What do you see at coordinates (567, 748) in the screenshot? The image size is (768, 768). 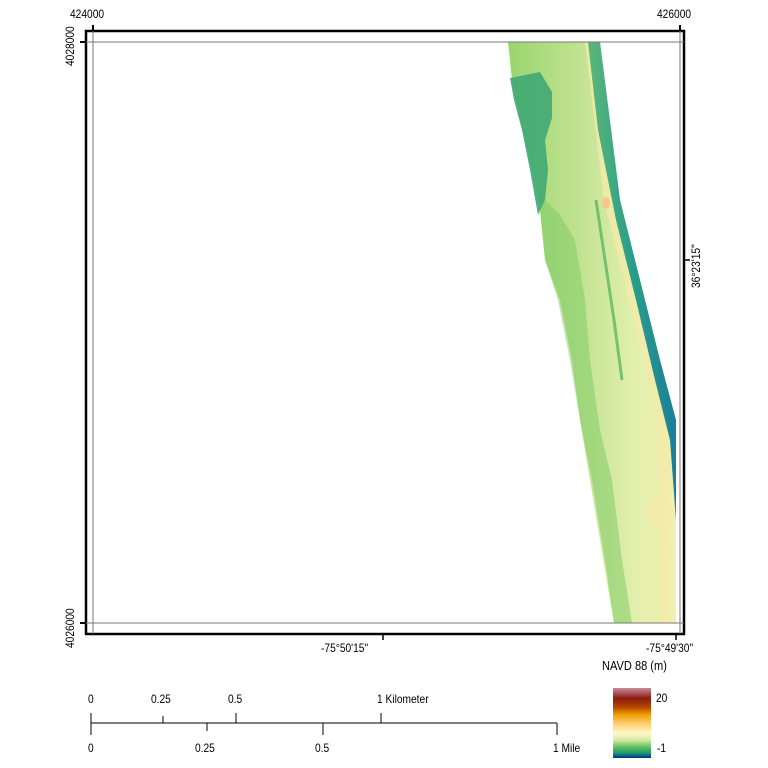 I see `mile-label-1: 1 Mile` at bounding box center [567, 748].